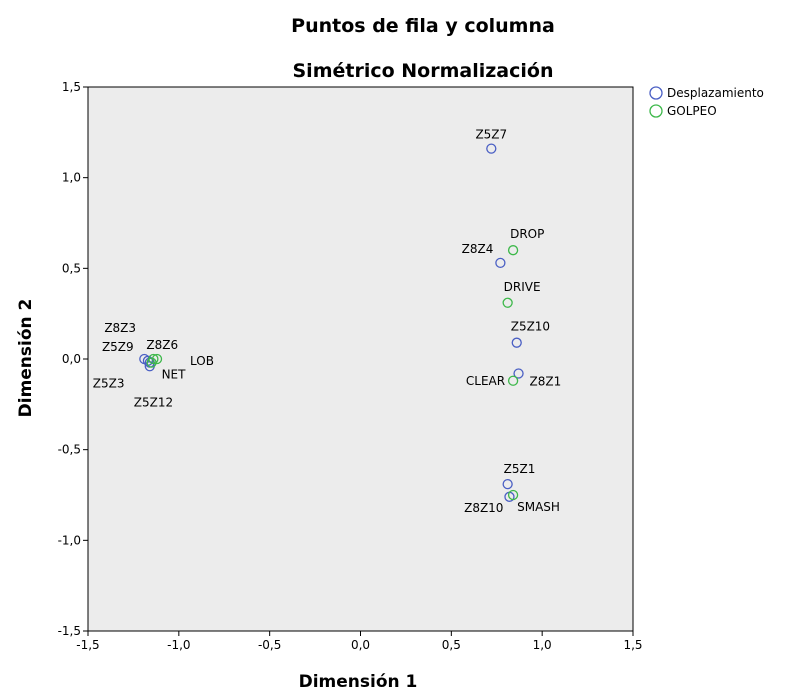  I want to click on x-axis: -1,5 -1,0 -0,5 0,0 0,5 1,0 1,5, so click(359, 641).